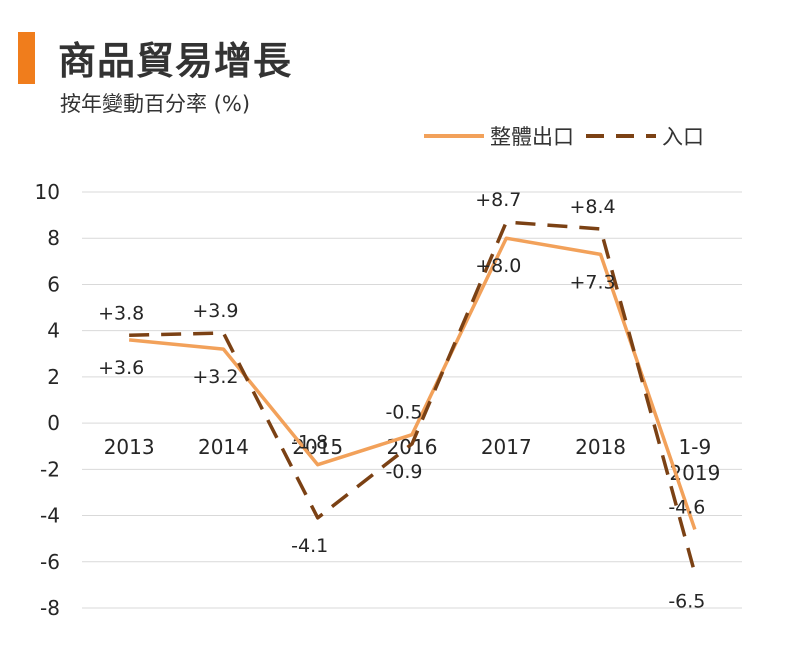 Image resolution: width=800 pixels, height=668 pixels. I want to click on y-tick-label: 4, so click(53, 331).